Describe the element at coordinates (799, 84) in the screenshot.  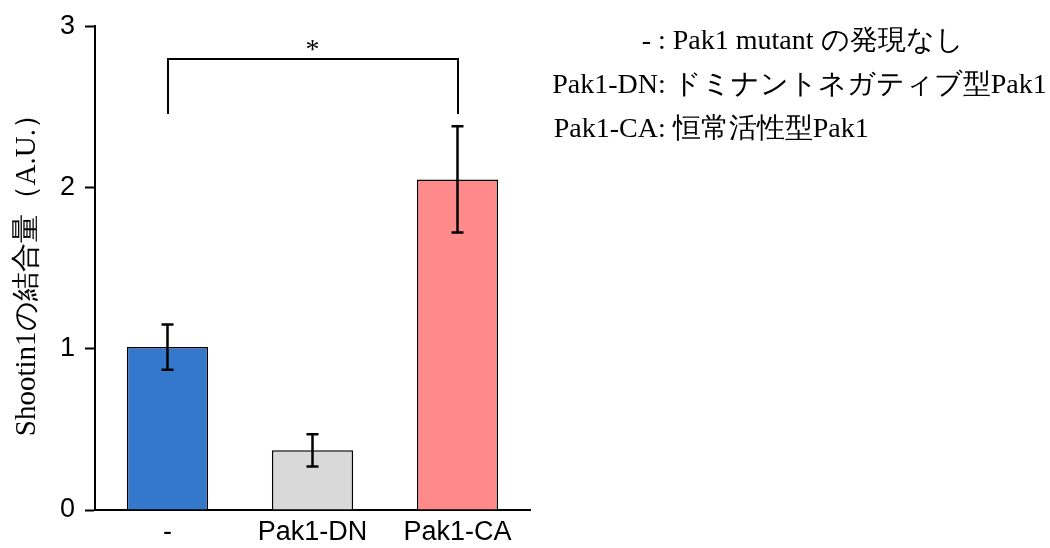
I see `text: Pak1-DN: ドミナントネガティブ型Pak1` at that location.